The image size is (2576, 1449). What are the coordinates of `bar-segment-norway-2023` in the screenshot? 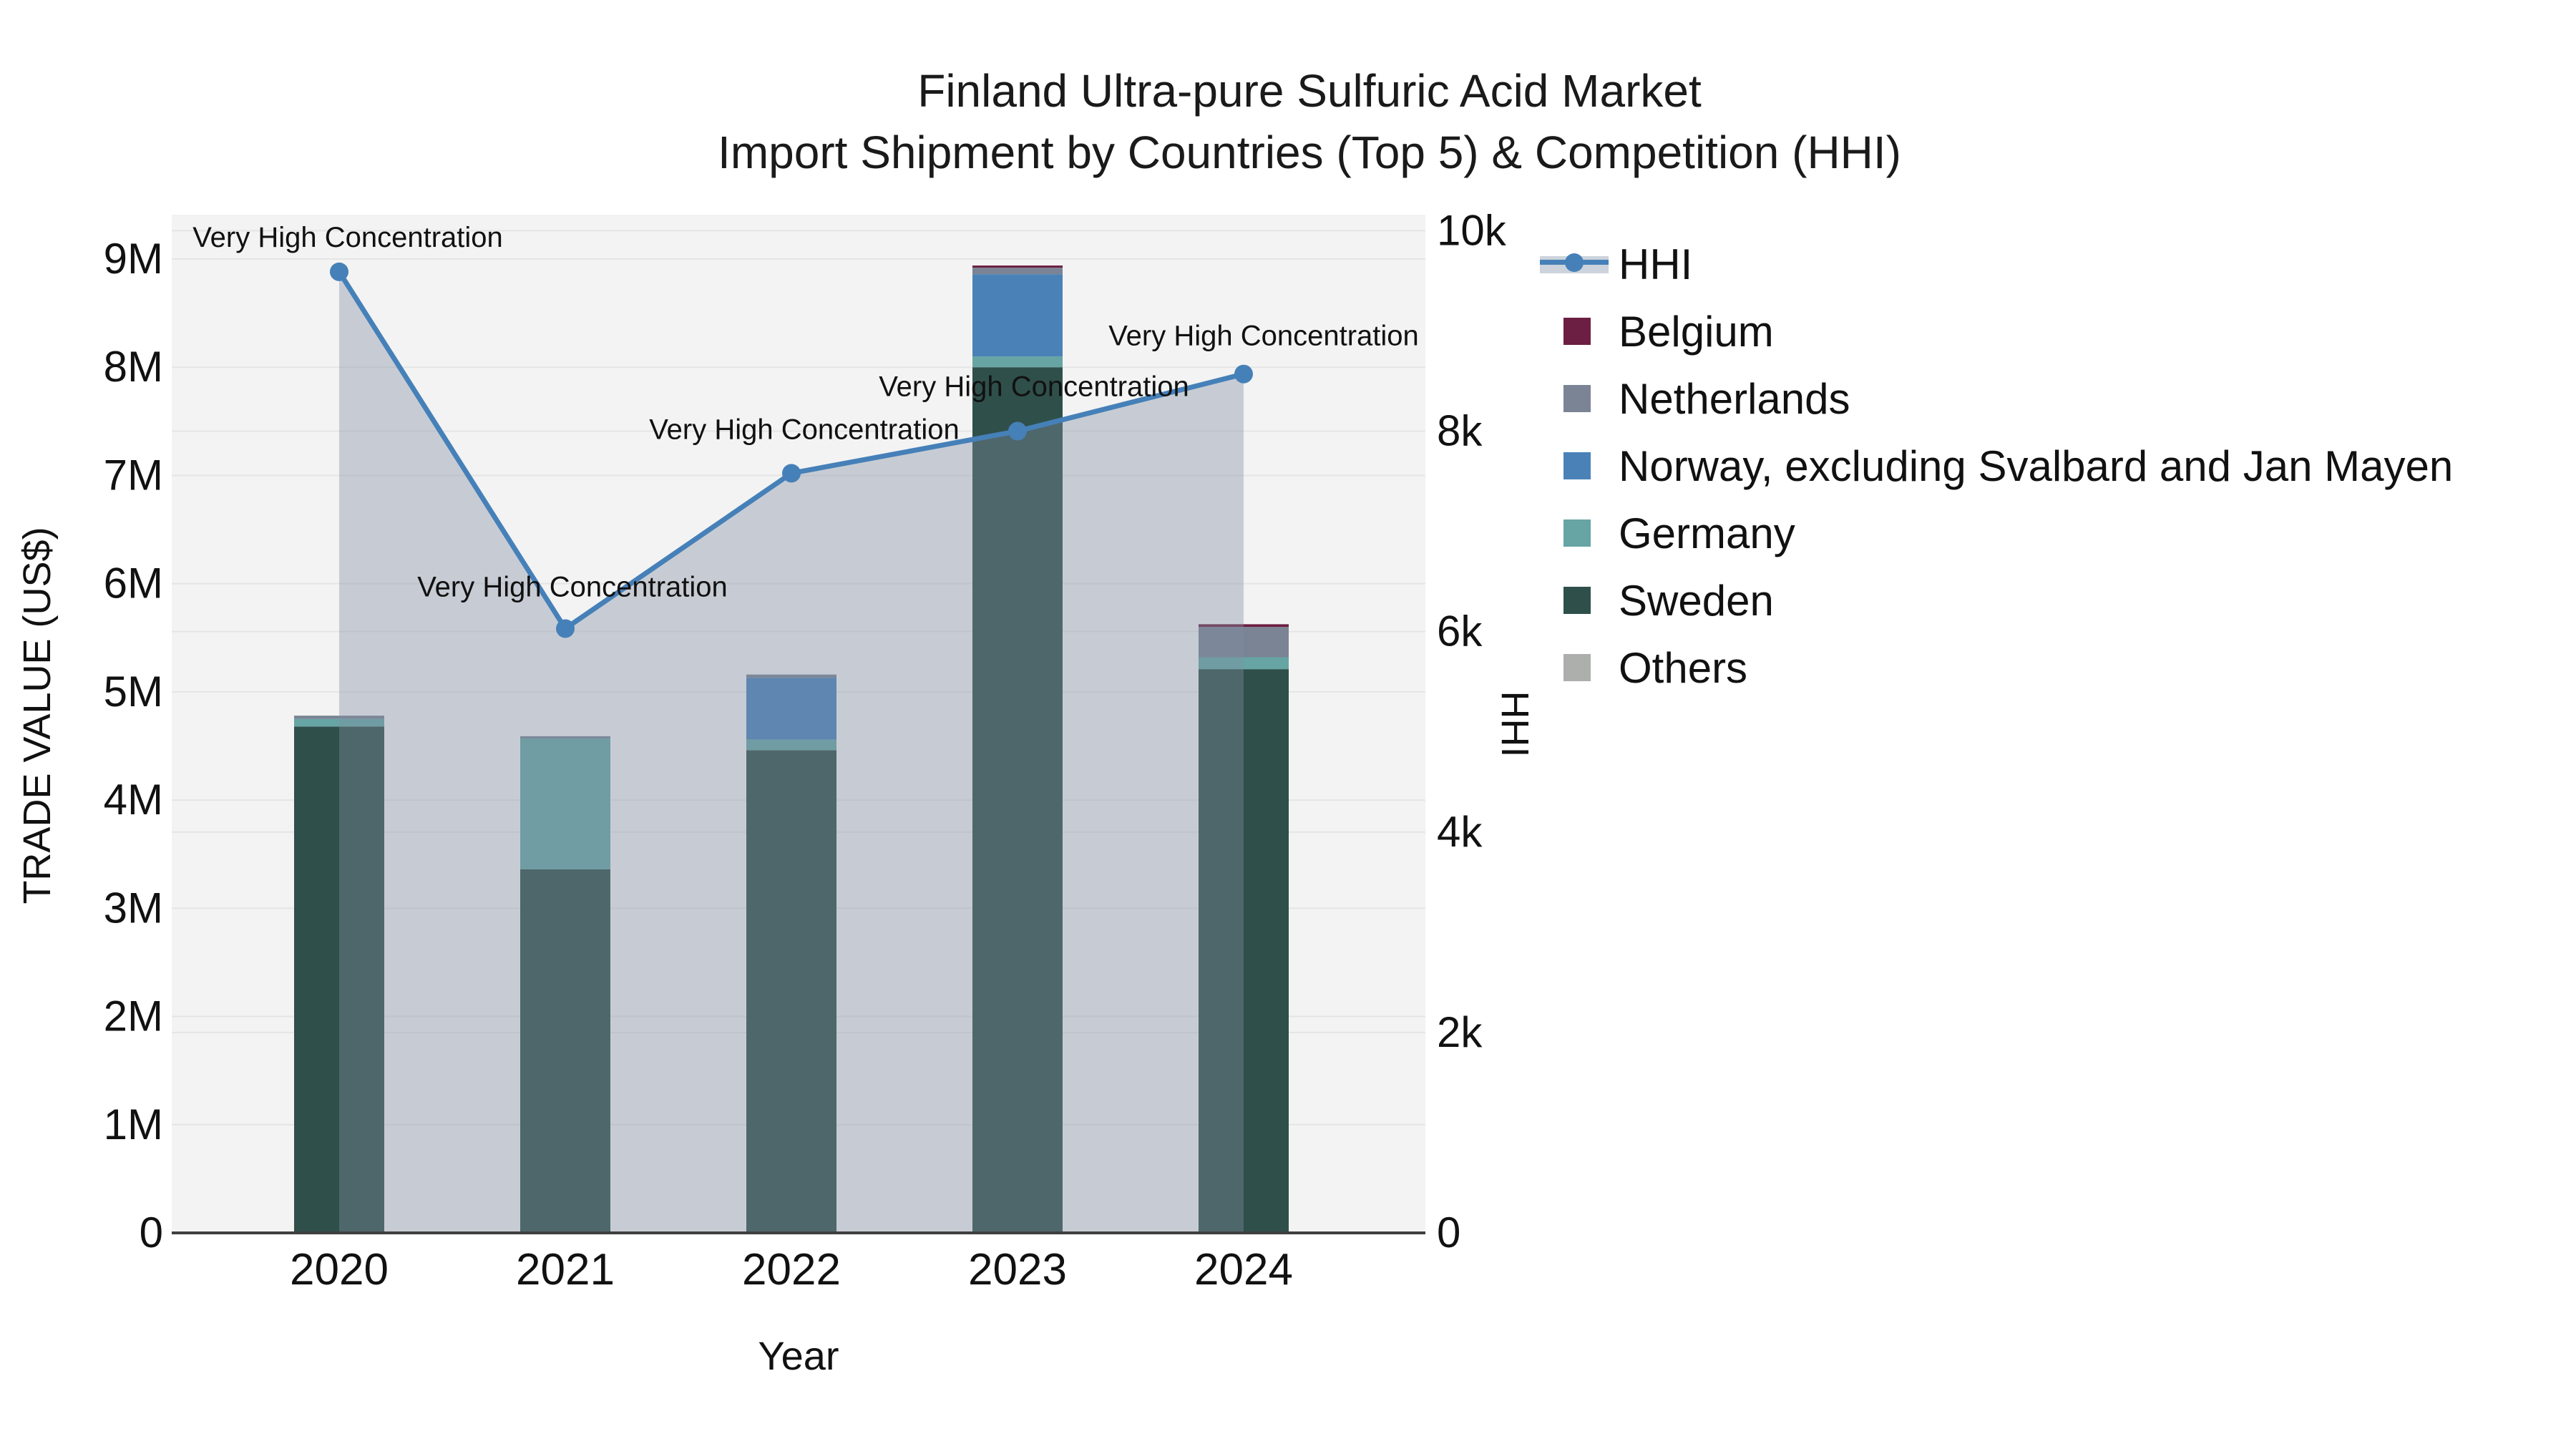 It's located at (1017, 315).